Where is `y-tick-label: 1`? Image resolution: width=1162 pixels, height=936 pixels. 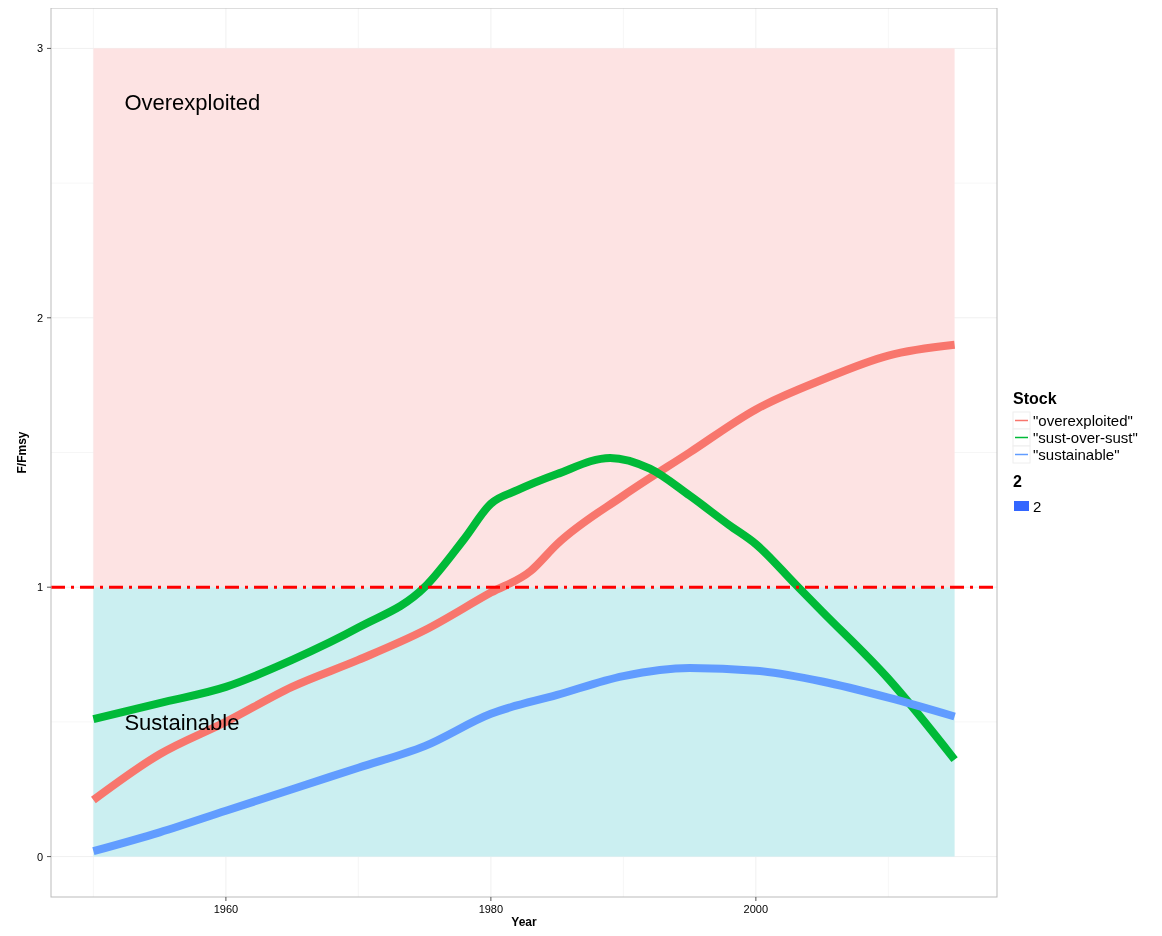 y-tick-label: 1 is located at coordinates (39, 587).